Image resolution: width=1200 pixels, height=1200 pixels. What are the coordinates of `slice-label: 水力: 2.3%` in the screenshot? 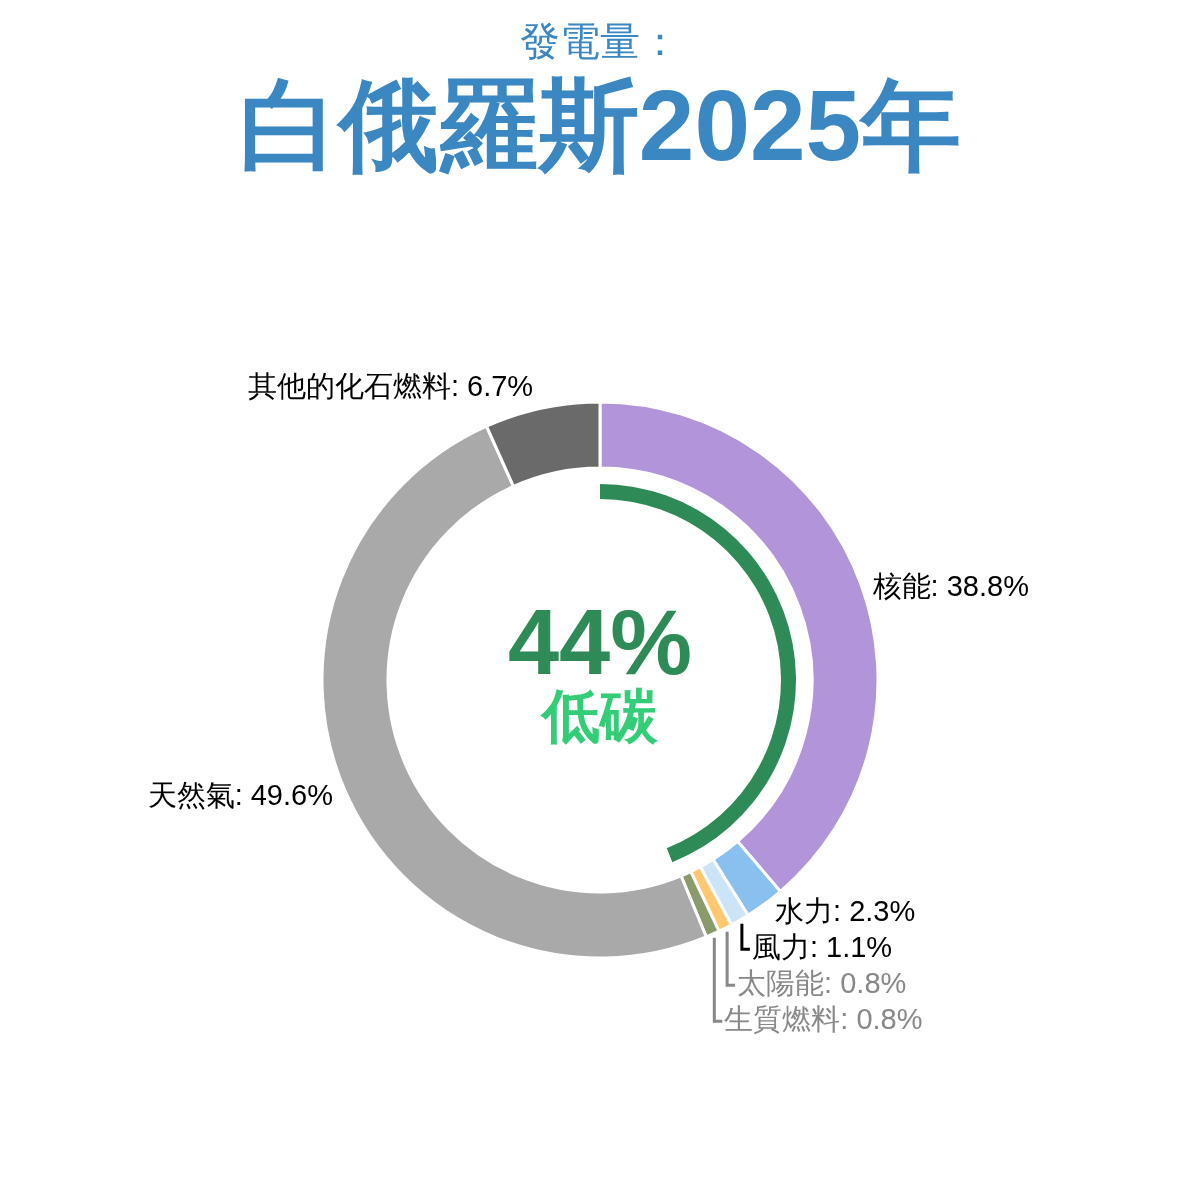 It's located at (845, 910).